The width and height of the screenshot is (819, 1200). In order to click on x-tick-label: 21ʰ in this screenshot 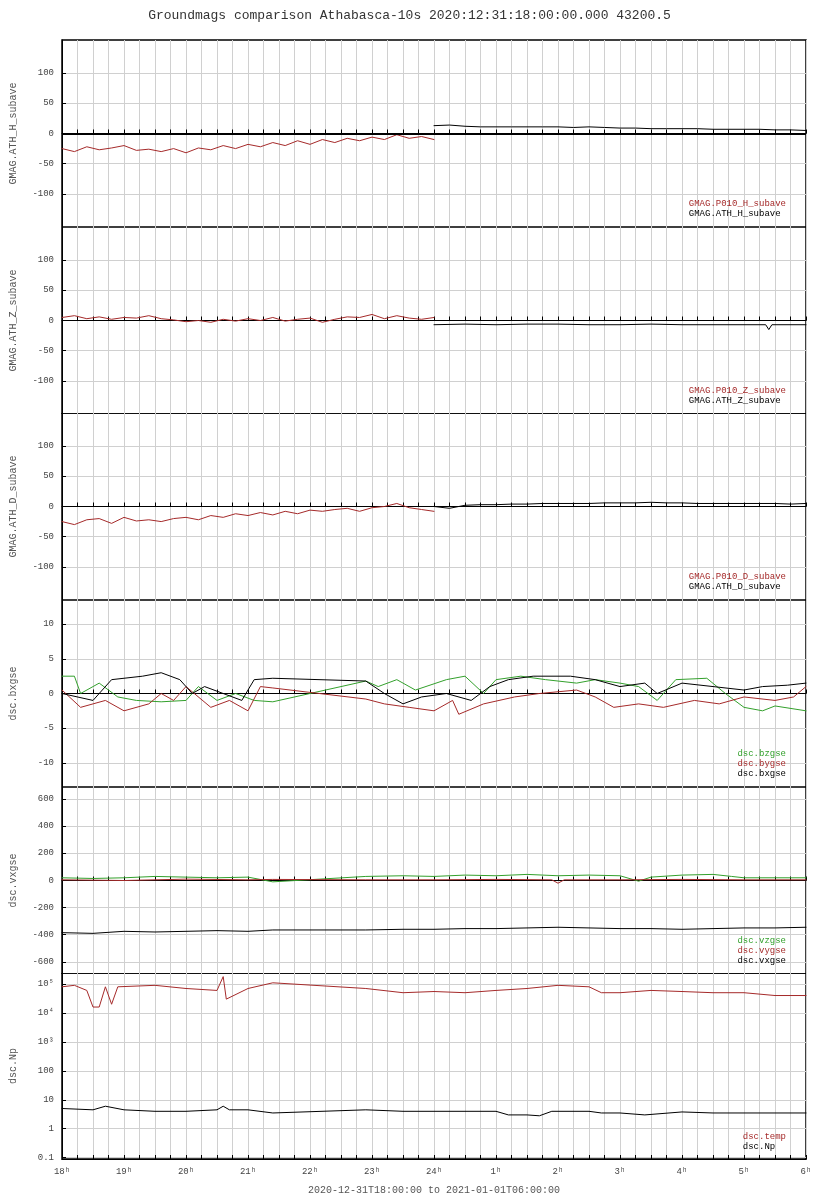, I will do `click(248, 1171)`.